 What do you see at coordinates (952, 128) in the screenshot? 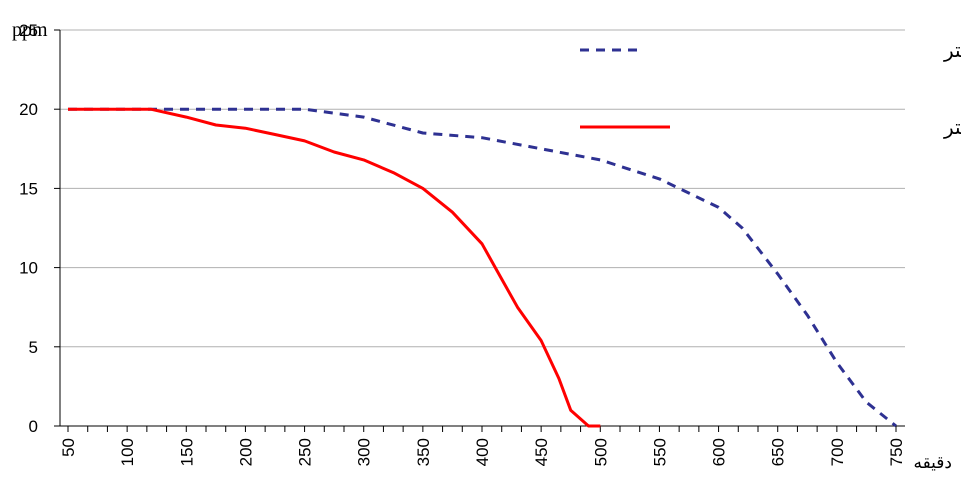
I see `legend-label-series-2: قطر جاذب ۲ سانتی متر` at bounding box center [952, 128].